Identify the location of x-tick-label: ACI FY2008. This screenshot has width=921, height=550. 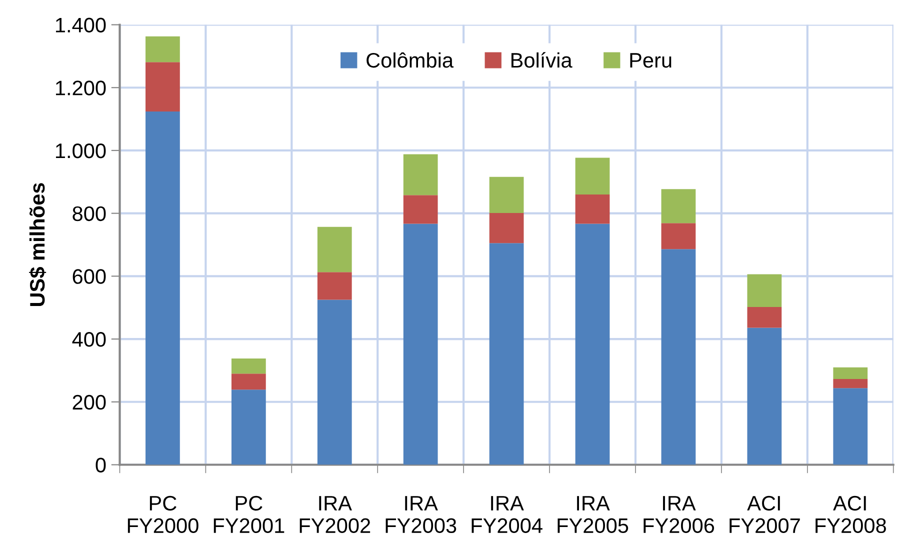
(851, 515).